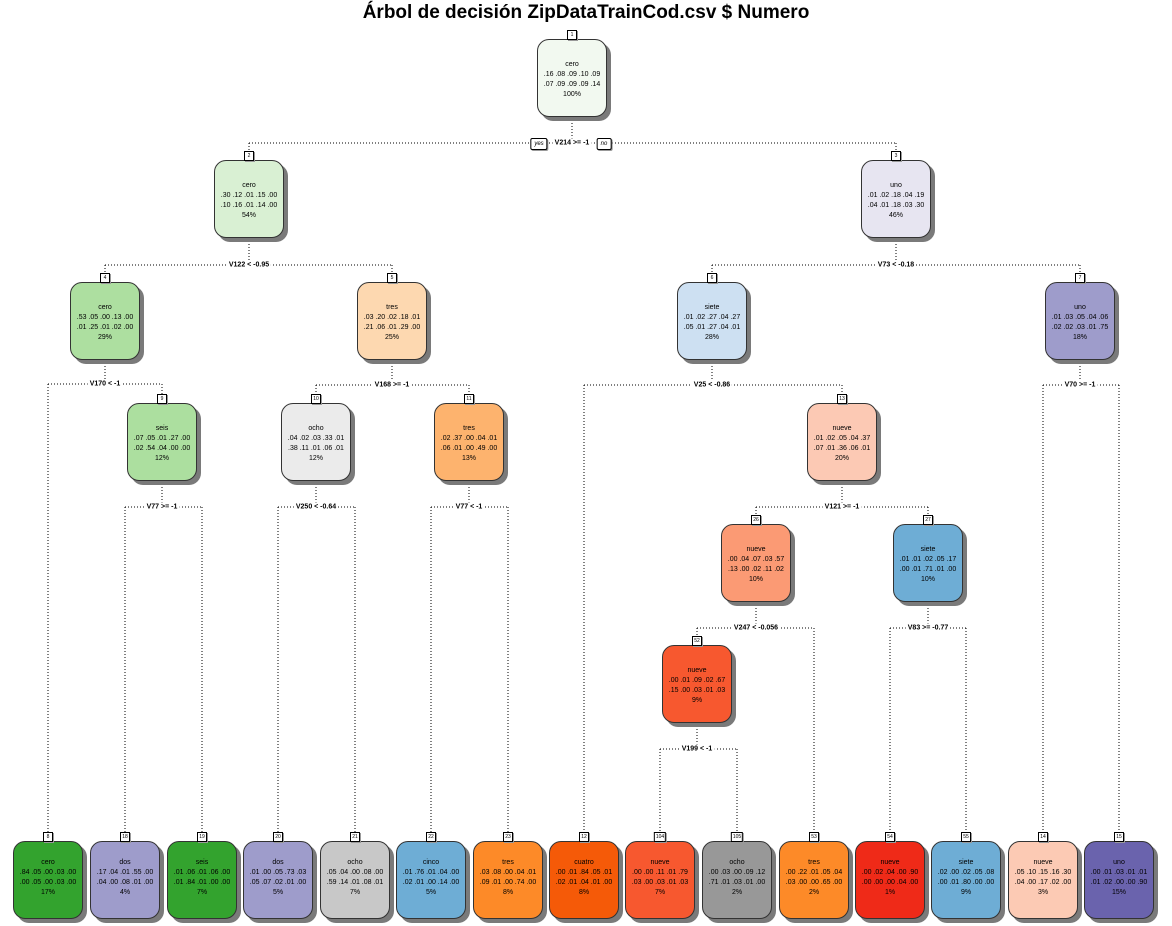 Image resolution: width=1172 pixels, height=926 pixels. I want to click on node-percent: 2%, so click(737, 892).